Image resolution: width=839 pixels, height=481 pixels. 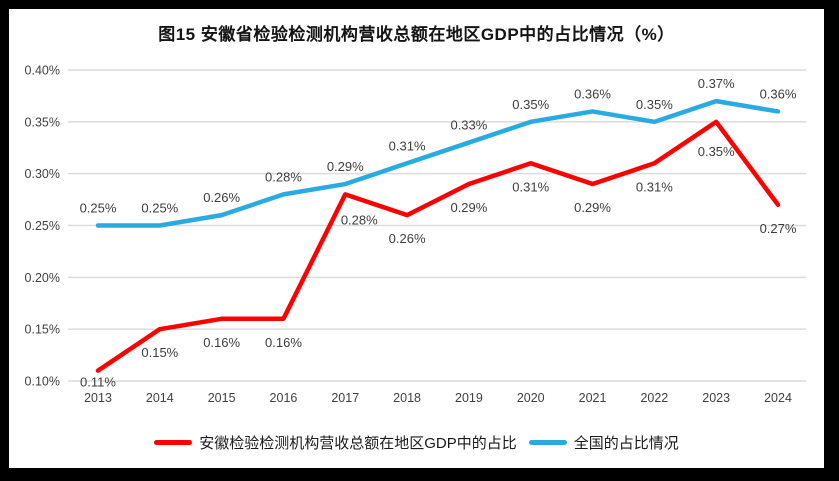 What do you see at coordinates (160, 398) in the screenshot?
I see `x-axis-tick-label: 2014` at bounding box center [160, 398].